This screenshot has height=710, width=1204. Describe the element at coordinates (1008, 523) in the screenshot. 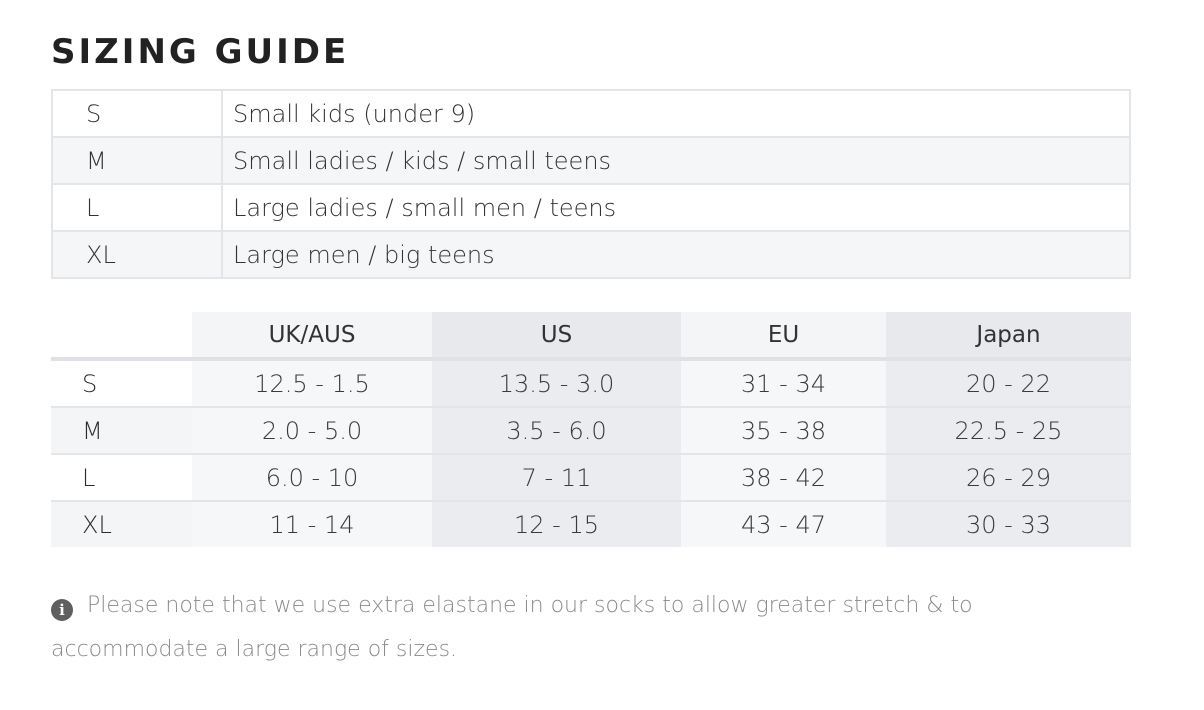

I see `cell-japan: 30 - 33` at that location.